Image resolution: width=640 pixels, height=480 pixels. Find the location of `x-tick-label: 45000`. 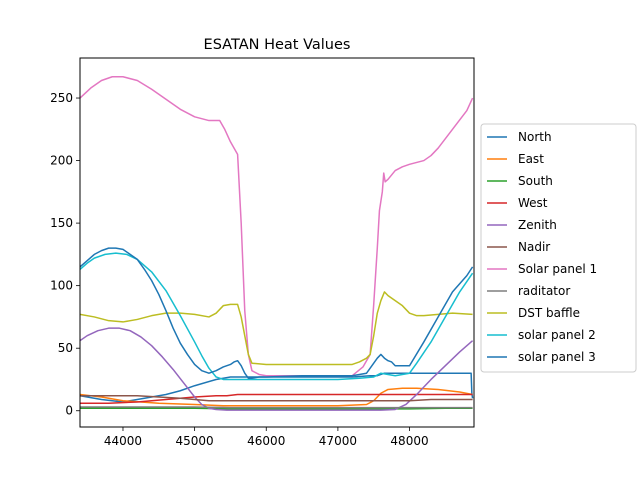

x-tick-label: 45000 is located at coordinates (195, 441).